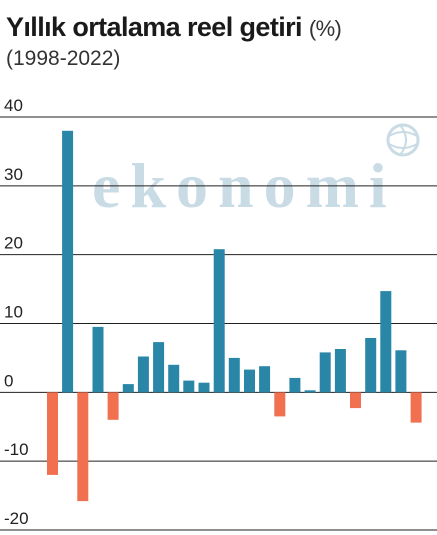 The image size is (437, 535). Describe the element at coordinates (16, 518) in the screenshot. I see `y-tick-label: -20` at that location.